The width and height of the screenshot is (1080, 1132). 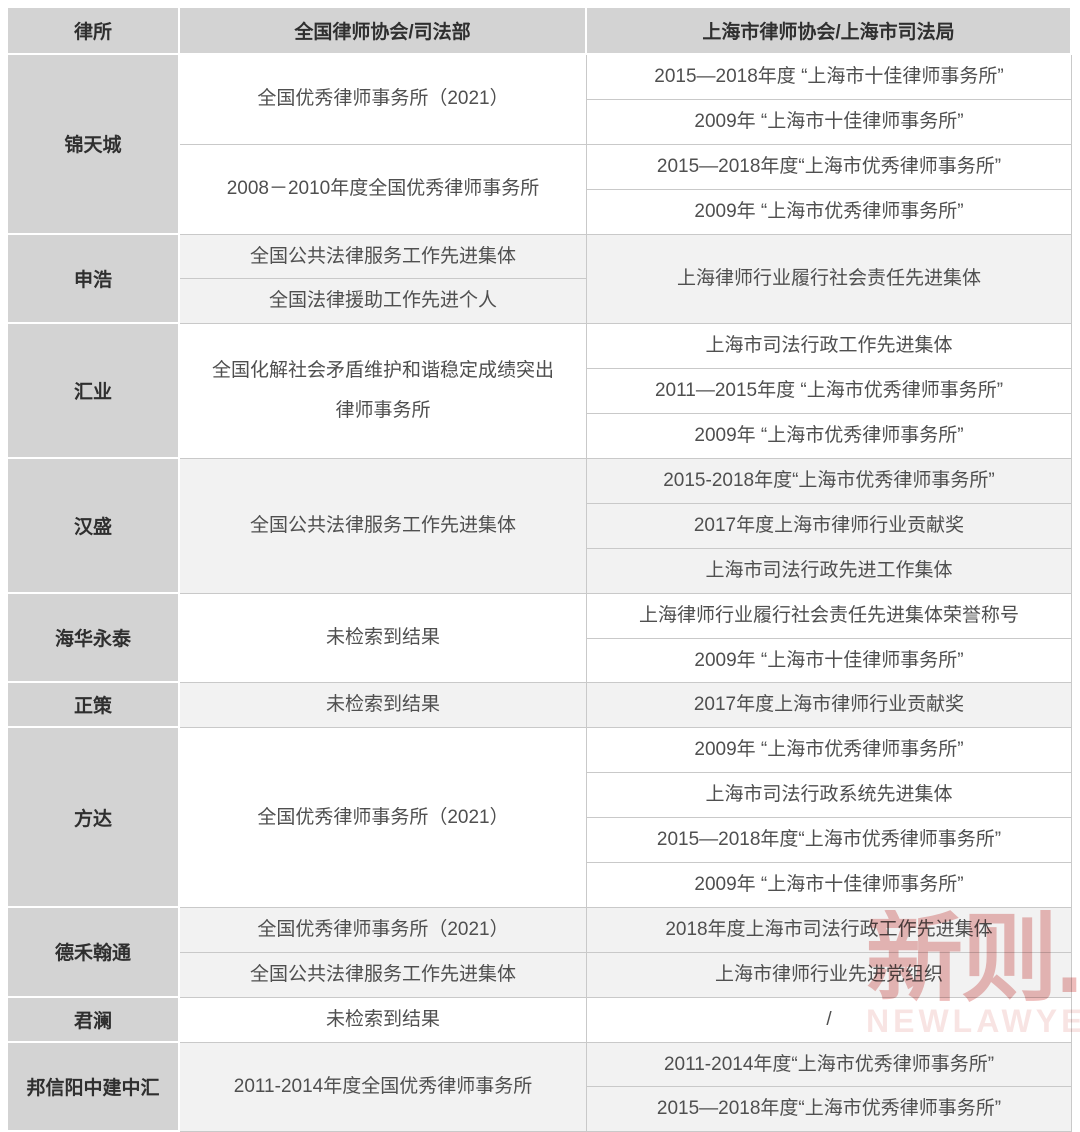 What do you see at coordinates (94, 952) in the screenshot?
I see `firm-name-cell: 德禾翰通` at bounding box center [94, 952].